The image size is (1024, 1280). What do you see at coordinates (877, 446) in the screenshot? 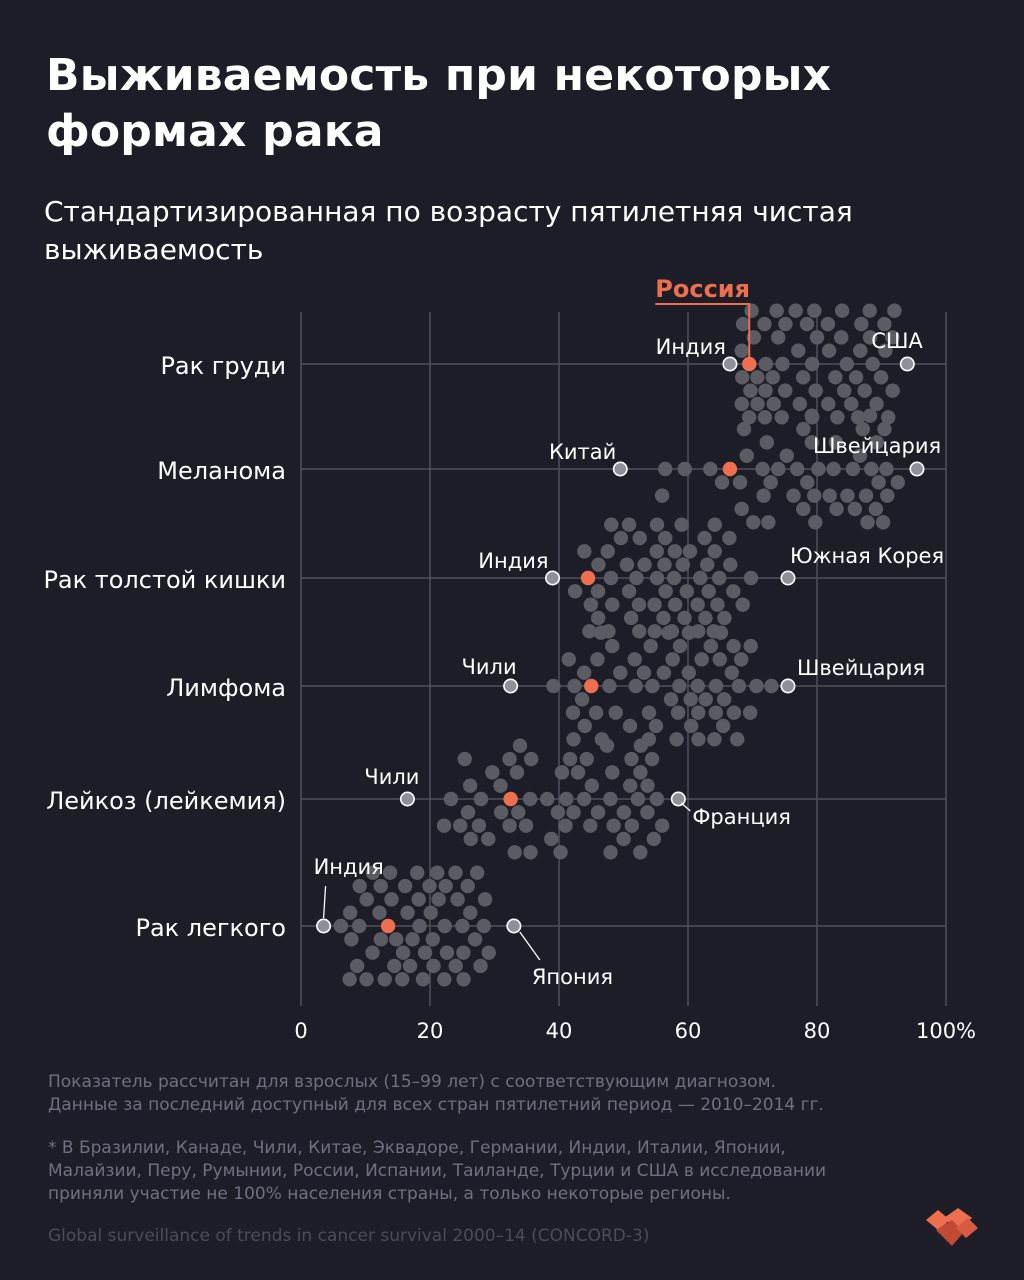
I see `high-country-label: Швейцария` at bounding box center [877, 446].